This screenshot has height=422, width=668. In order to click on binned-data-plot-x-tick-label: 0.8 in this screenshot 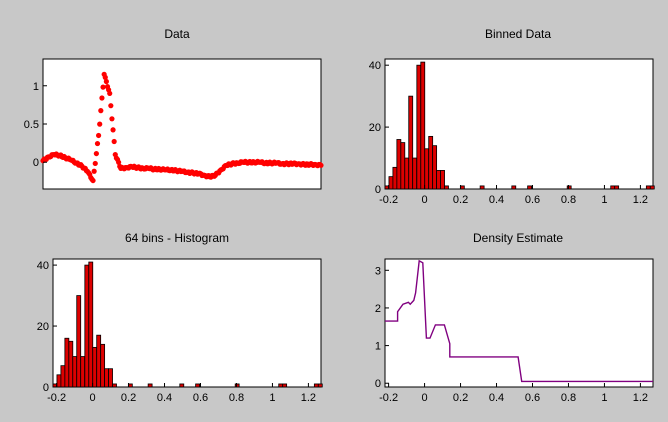, I will do `click(568, 200)`.